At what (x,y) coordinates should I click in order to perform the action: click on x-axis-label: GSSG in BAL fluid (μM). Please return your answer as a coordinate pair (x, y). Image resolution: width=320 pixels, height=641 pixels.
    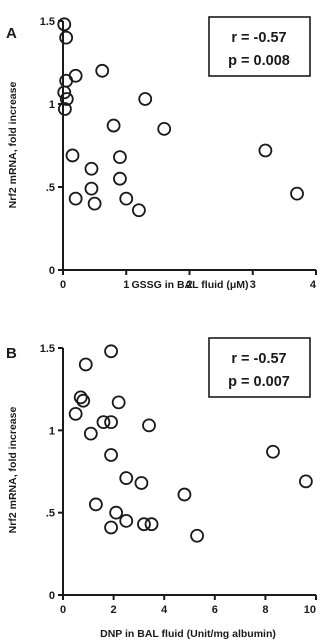
    Looking at the image, I should click on (189, 285).